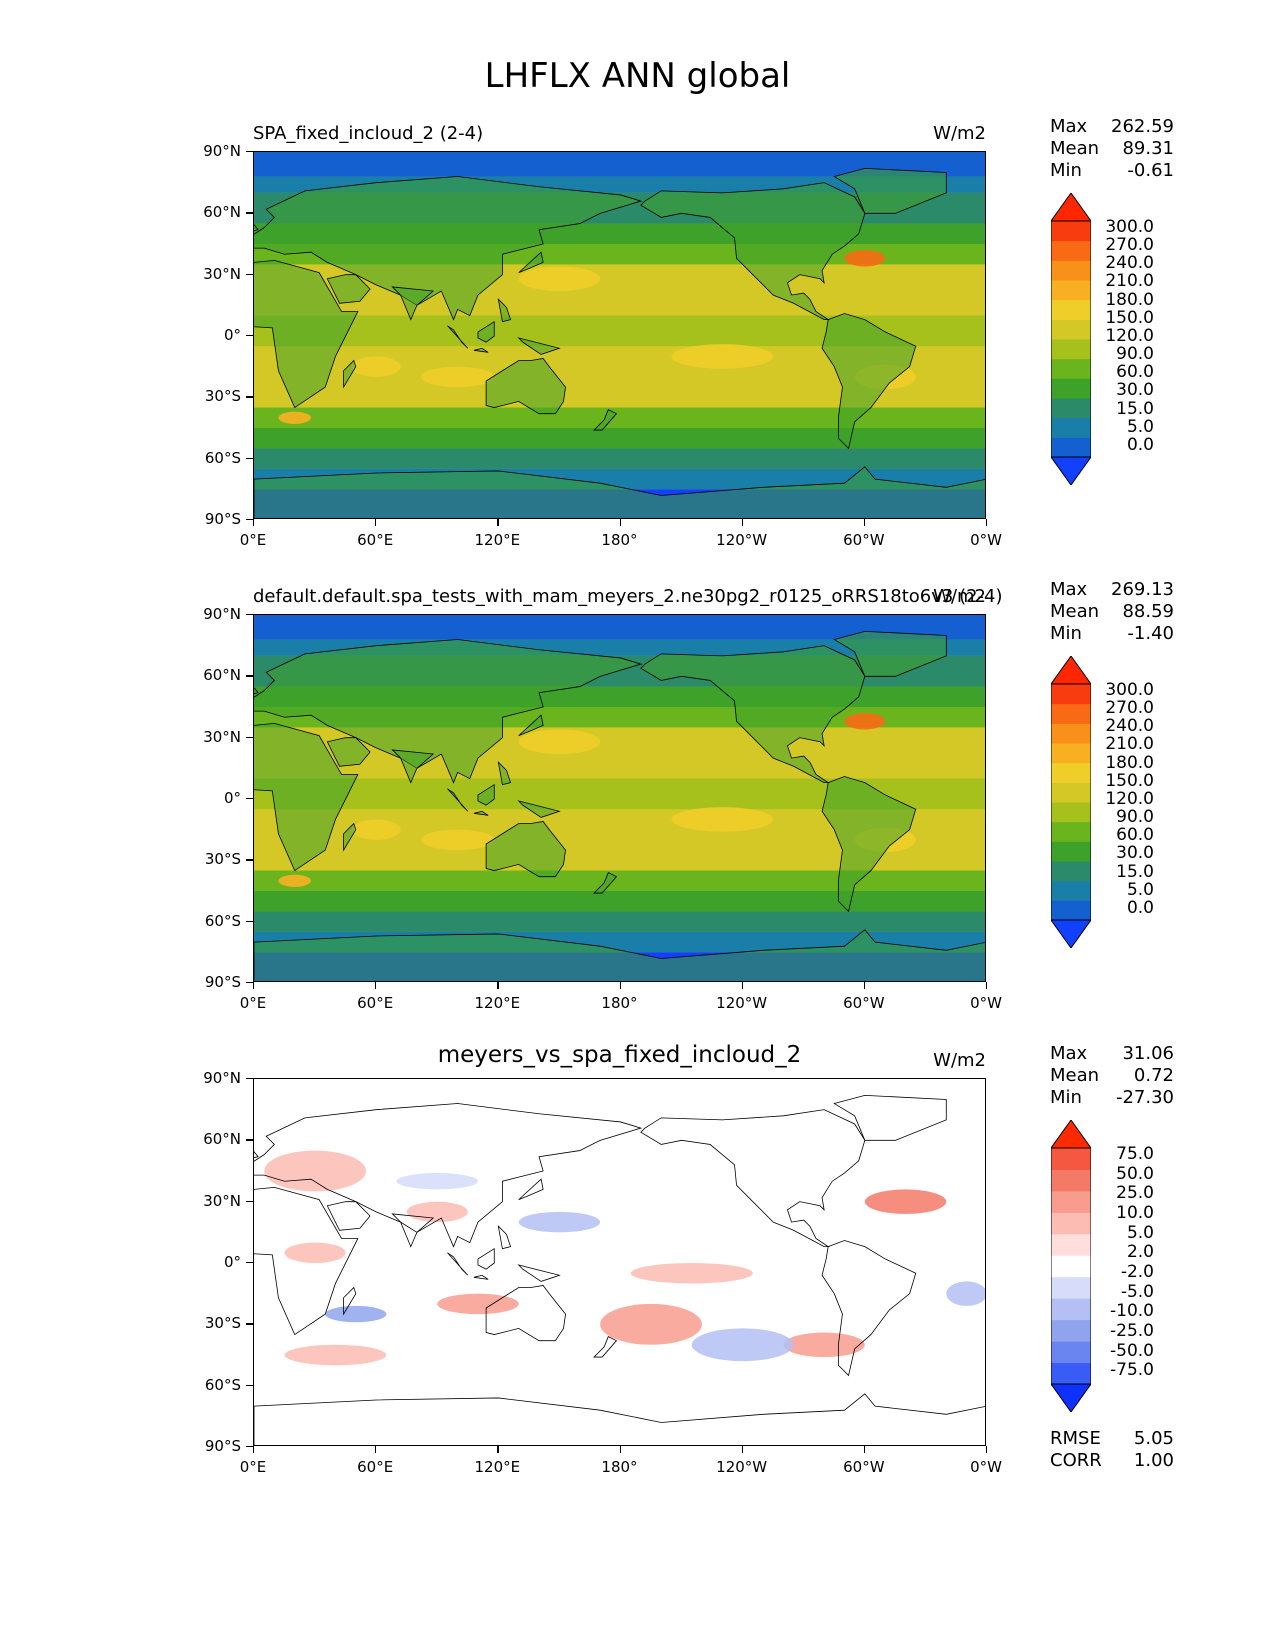 This screenshot has width=1275, height=1650. I want to click on stat-value-min: -1.40, so click(1150, 633).